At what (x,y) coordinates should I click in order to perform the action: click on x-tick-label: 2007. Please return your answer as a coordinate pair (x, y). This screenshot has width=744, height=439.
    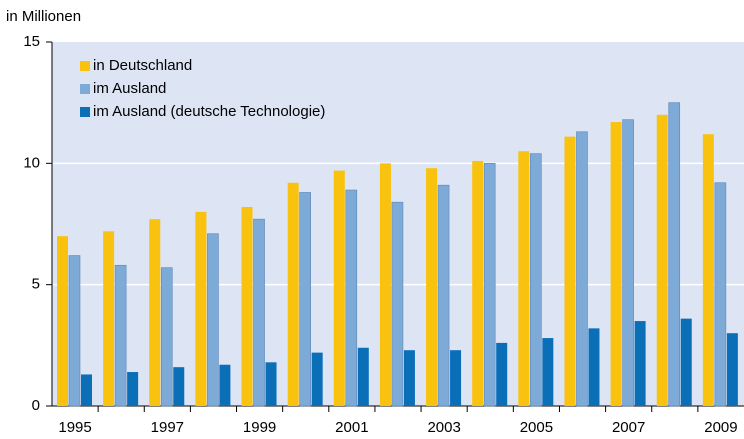
    Looking at the image, I should click on (628, 427).